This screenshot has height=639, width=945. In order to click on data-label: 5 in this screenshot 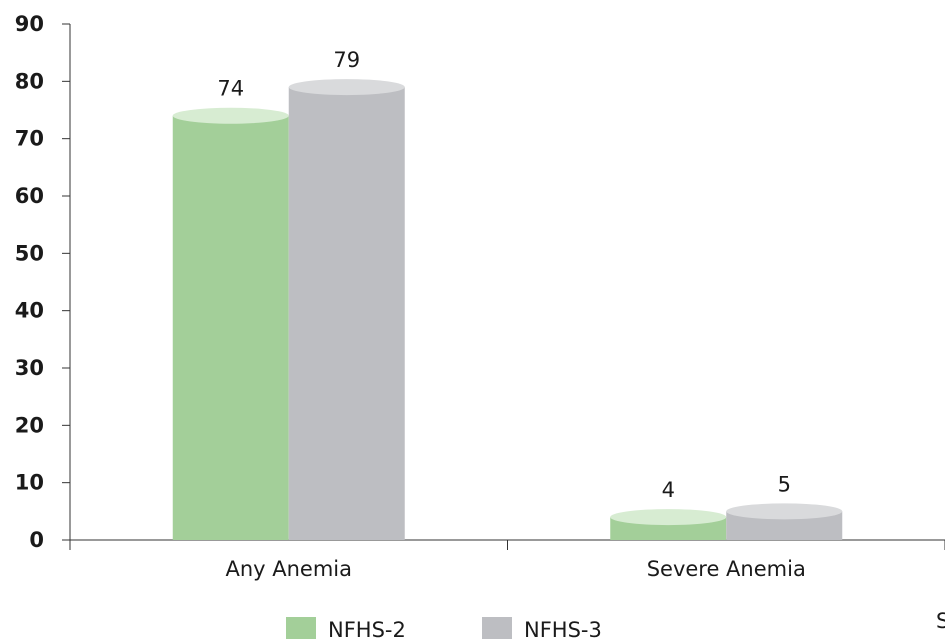, I will do `click(784, 484)`.